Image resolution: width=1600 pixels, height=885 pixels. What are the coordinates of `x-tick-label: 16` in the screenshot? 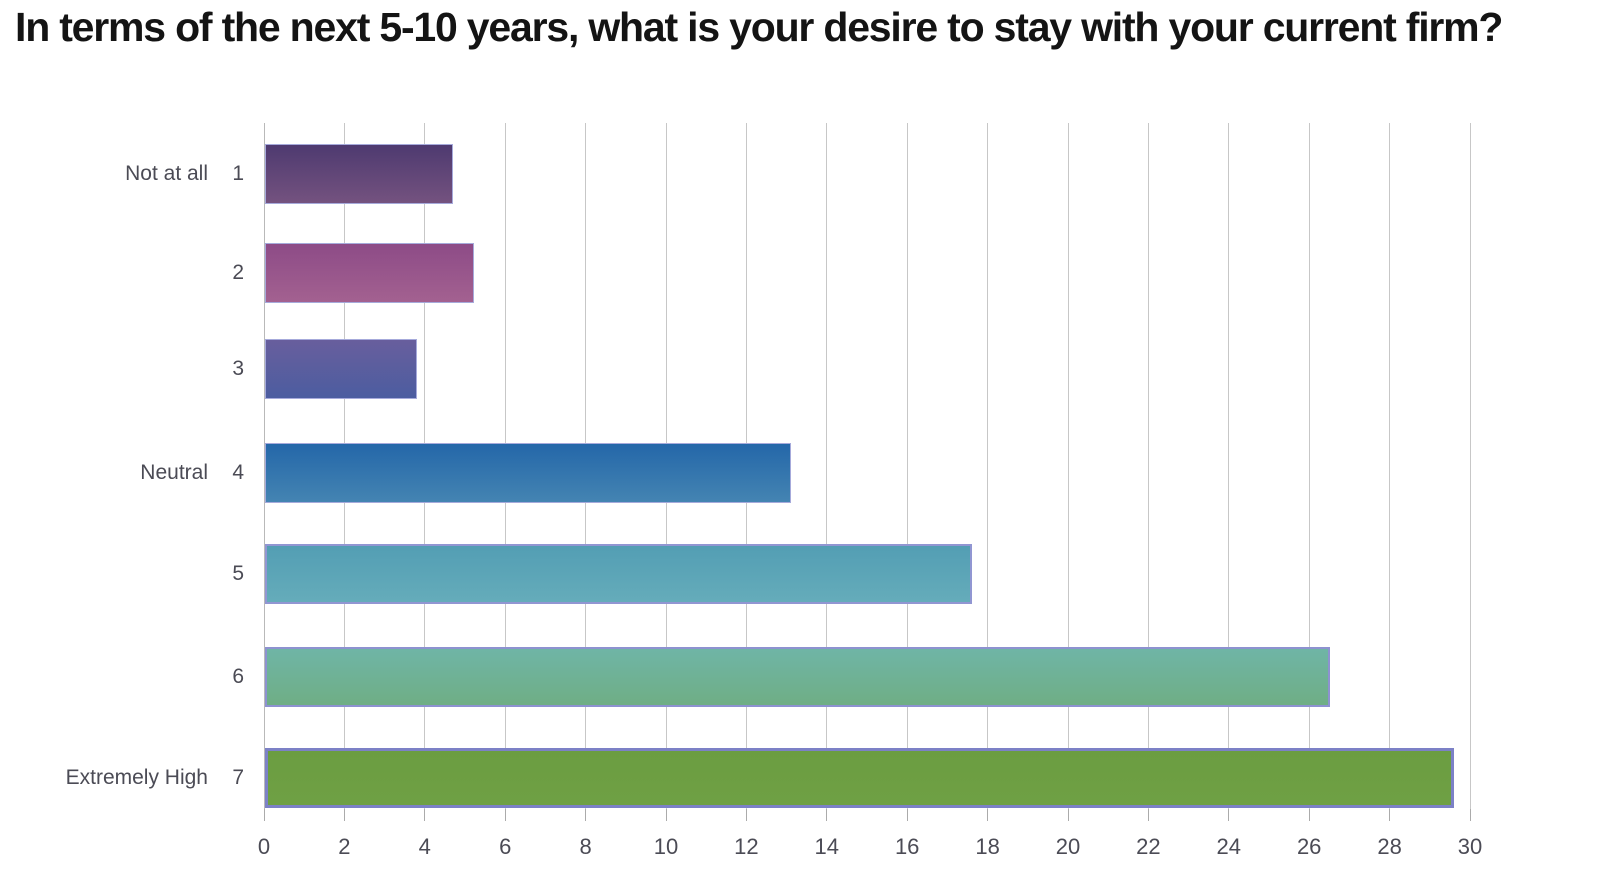 It's located at (907, 846).